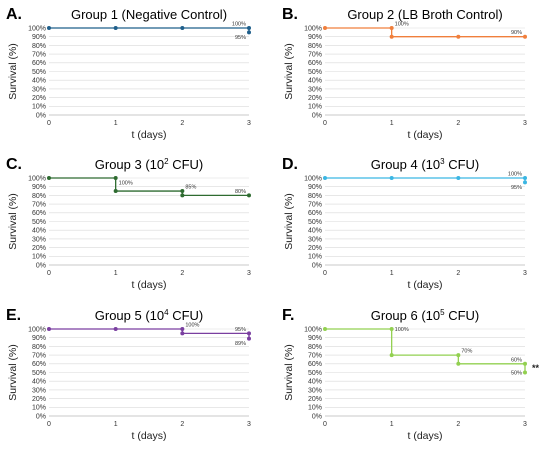 This screenshot has height=449, width=550. I want to click on chart-title-text: Group 5 (10, so click(129, 315).